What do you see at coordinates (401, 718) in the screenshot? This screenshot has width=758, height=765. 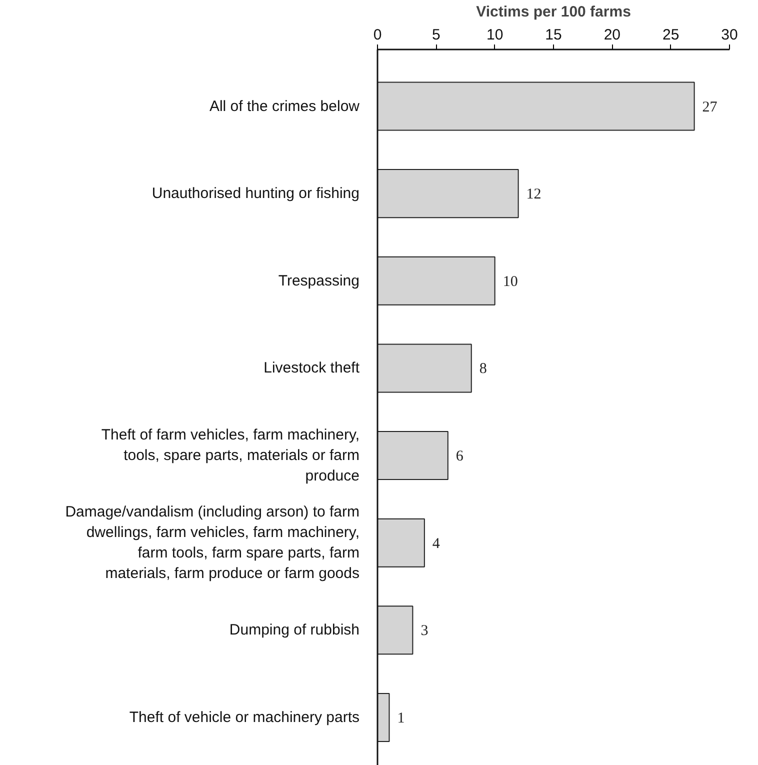 I see `data-label: 1` at bounding box center [401, 718].